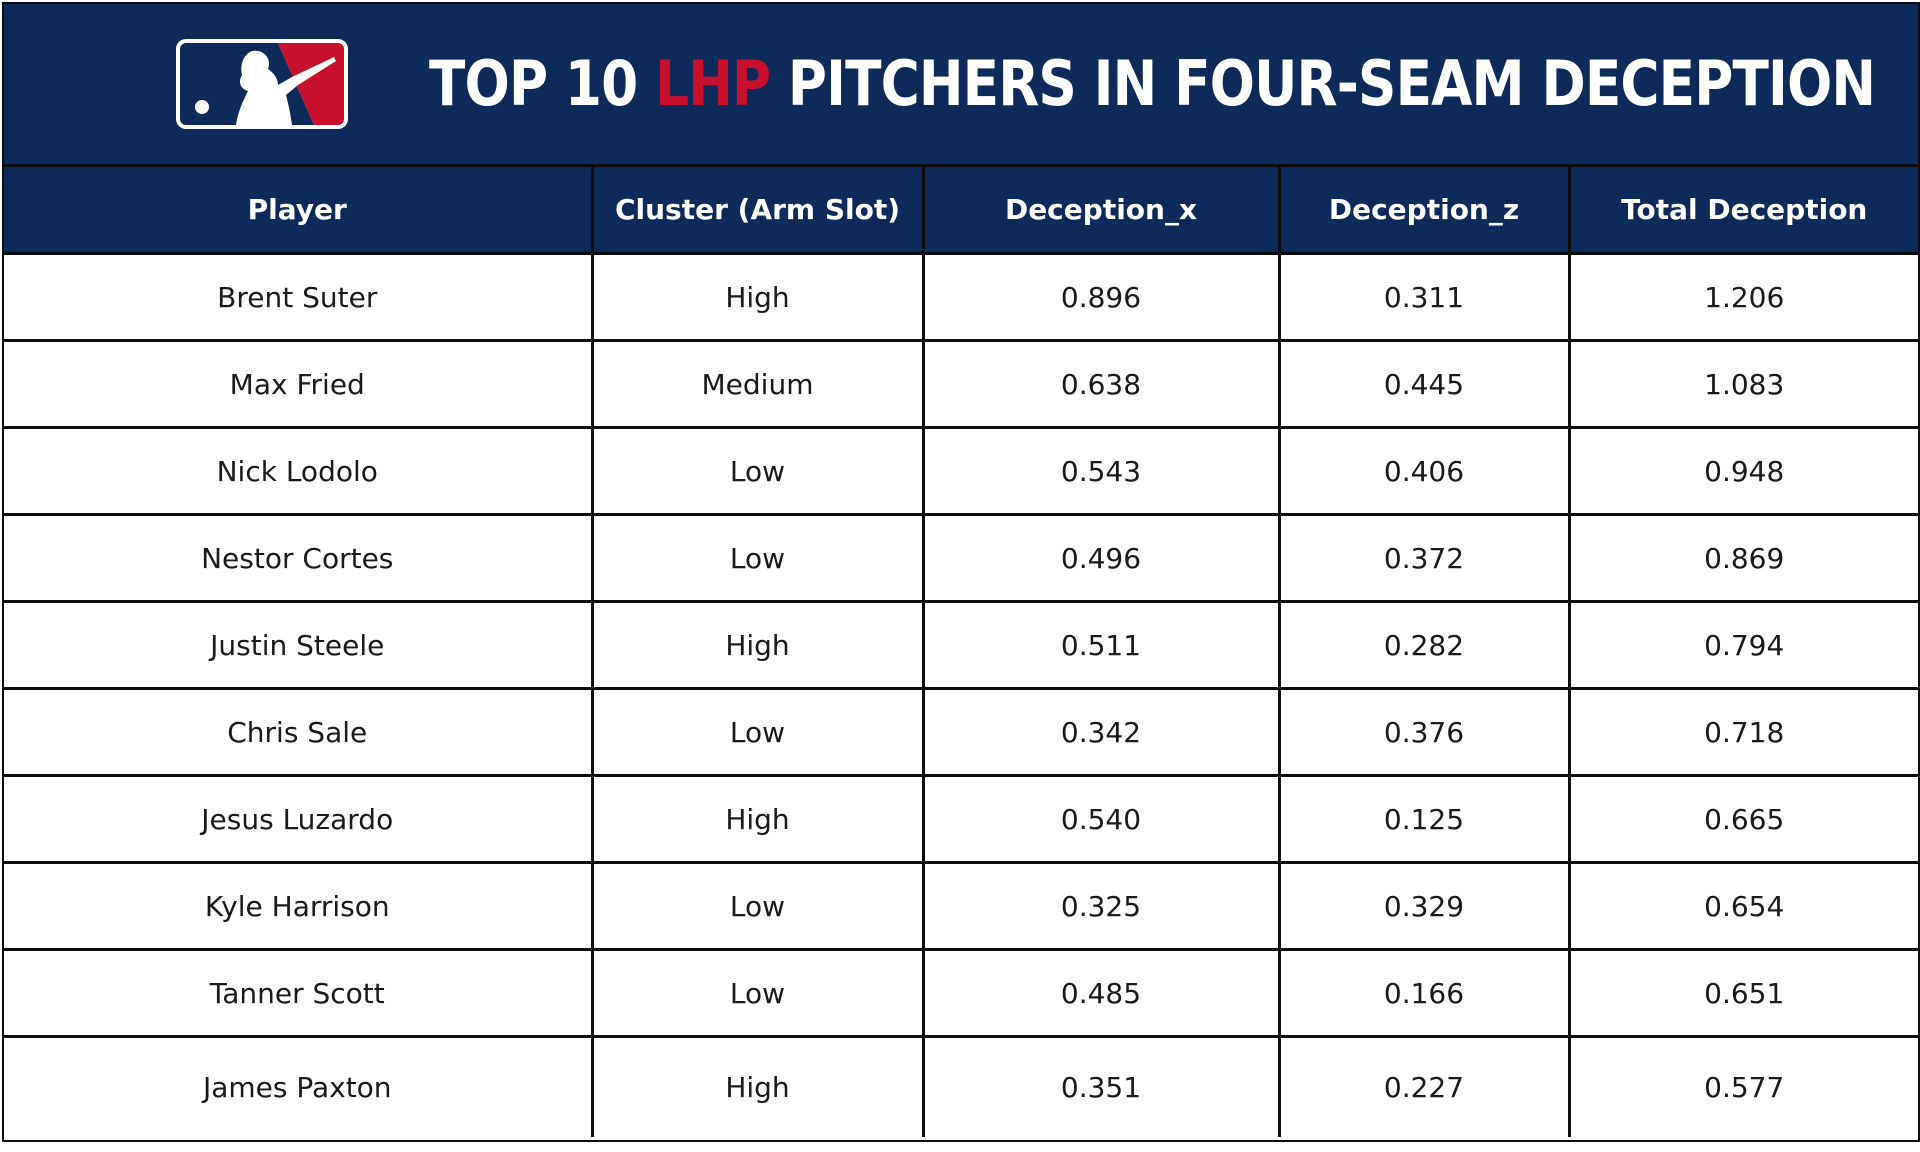  Describe the element at coordinates (757, 211) in the screenshot. I see `column-header-cluster: Cluster (Arm Slot)` at that location.